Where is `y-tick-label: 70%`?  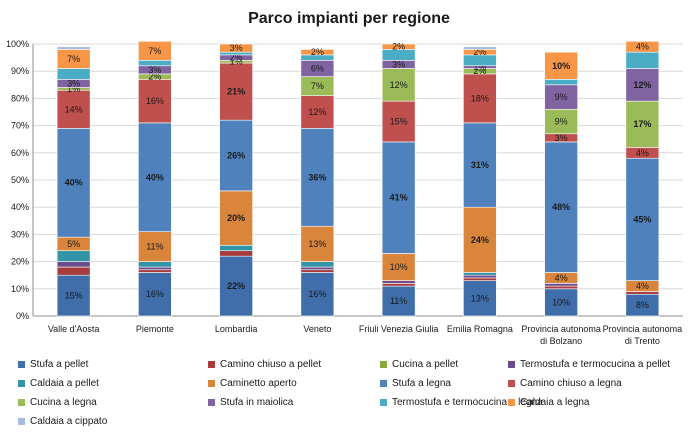
y-tick-label: 70% is located at coordinates (20, 126).